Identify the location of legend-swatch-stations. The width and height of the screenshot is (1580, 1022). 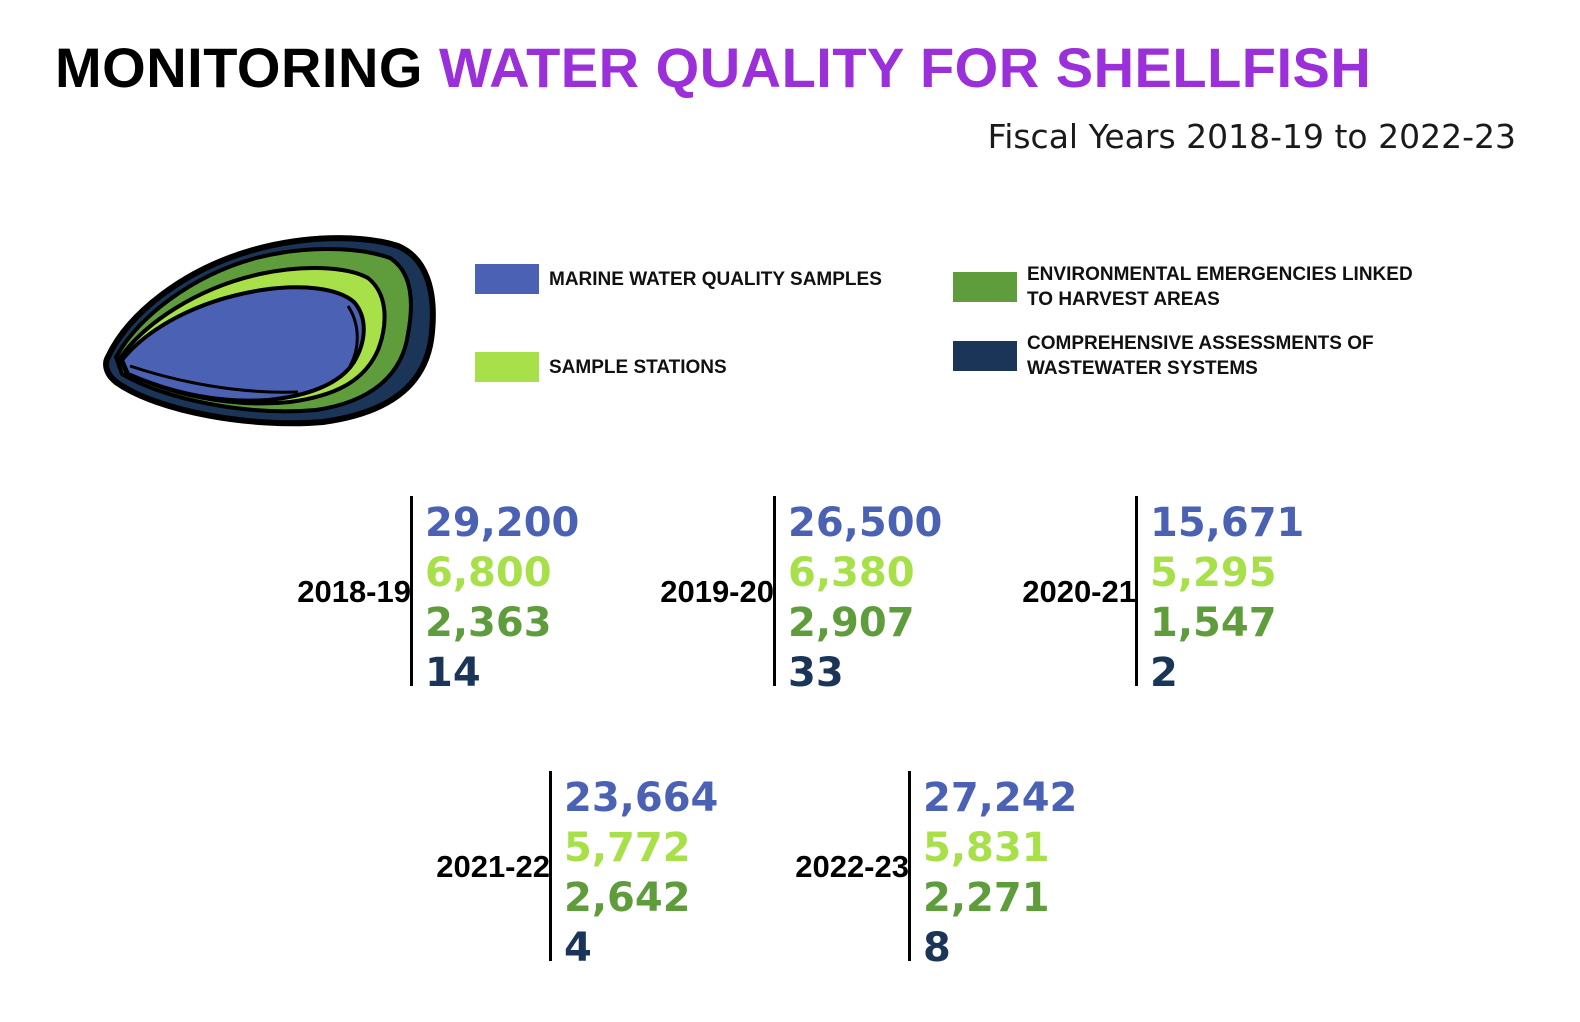
(507, 367).